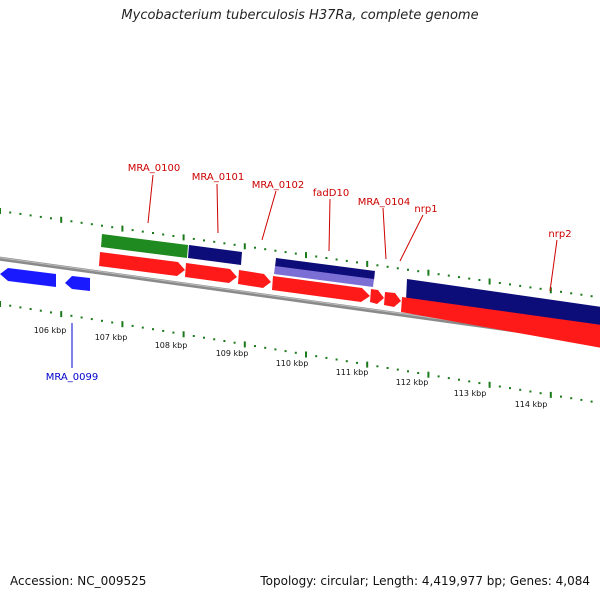 This screenshot has width=600, height=600. I want to click on gene-label-mra0104: MRA_0104, so click(384, 202).